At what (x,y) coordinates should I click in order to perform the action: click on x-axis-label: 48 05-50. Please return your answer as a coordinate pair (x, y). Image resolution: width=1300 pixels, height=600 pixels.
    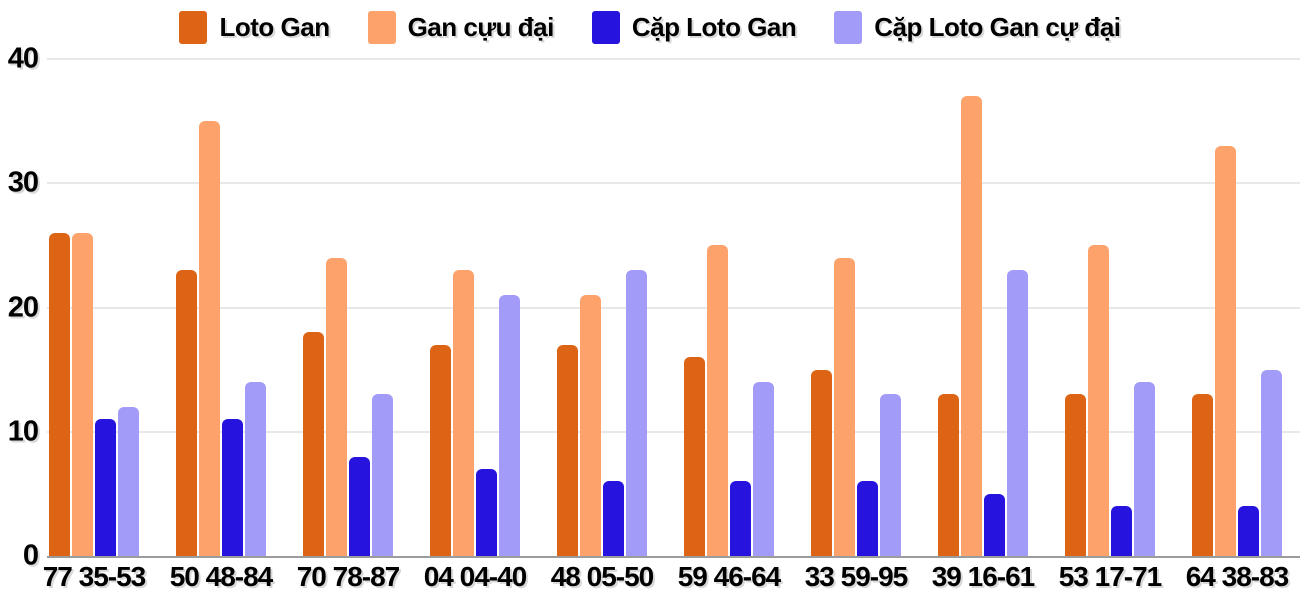
    Looking at the image, I should click on (602, 576).